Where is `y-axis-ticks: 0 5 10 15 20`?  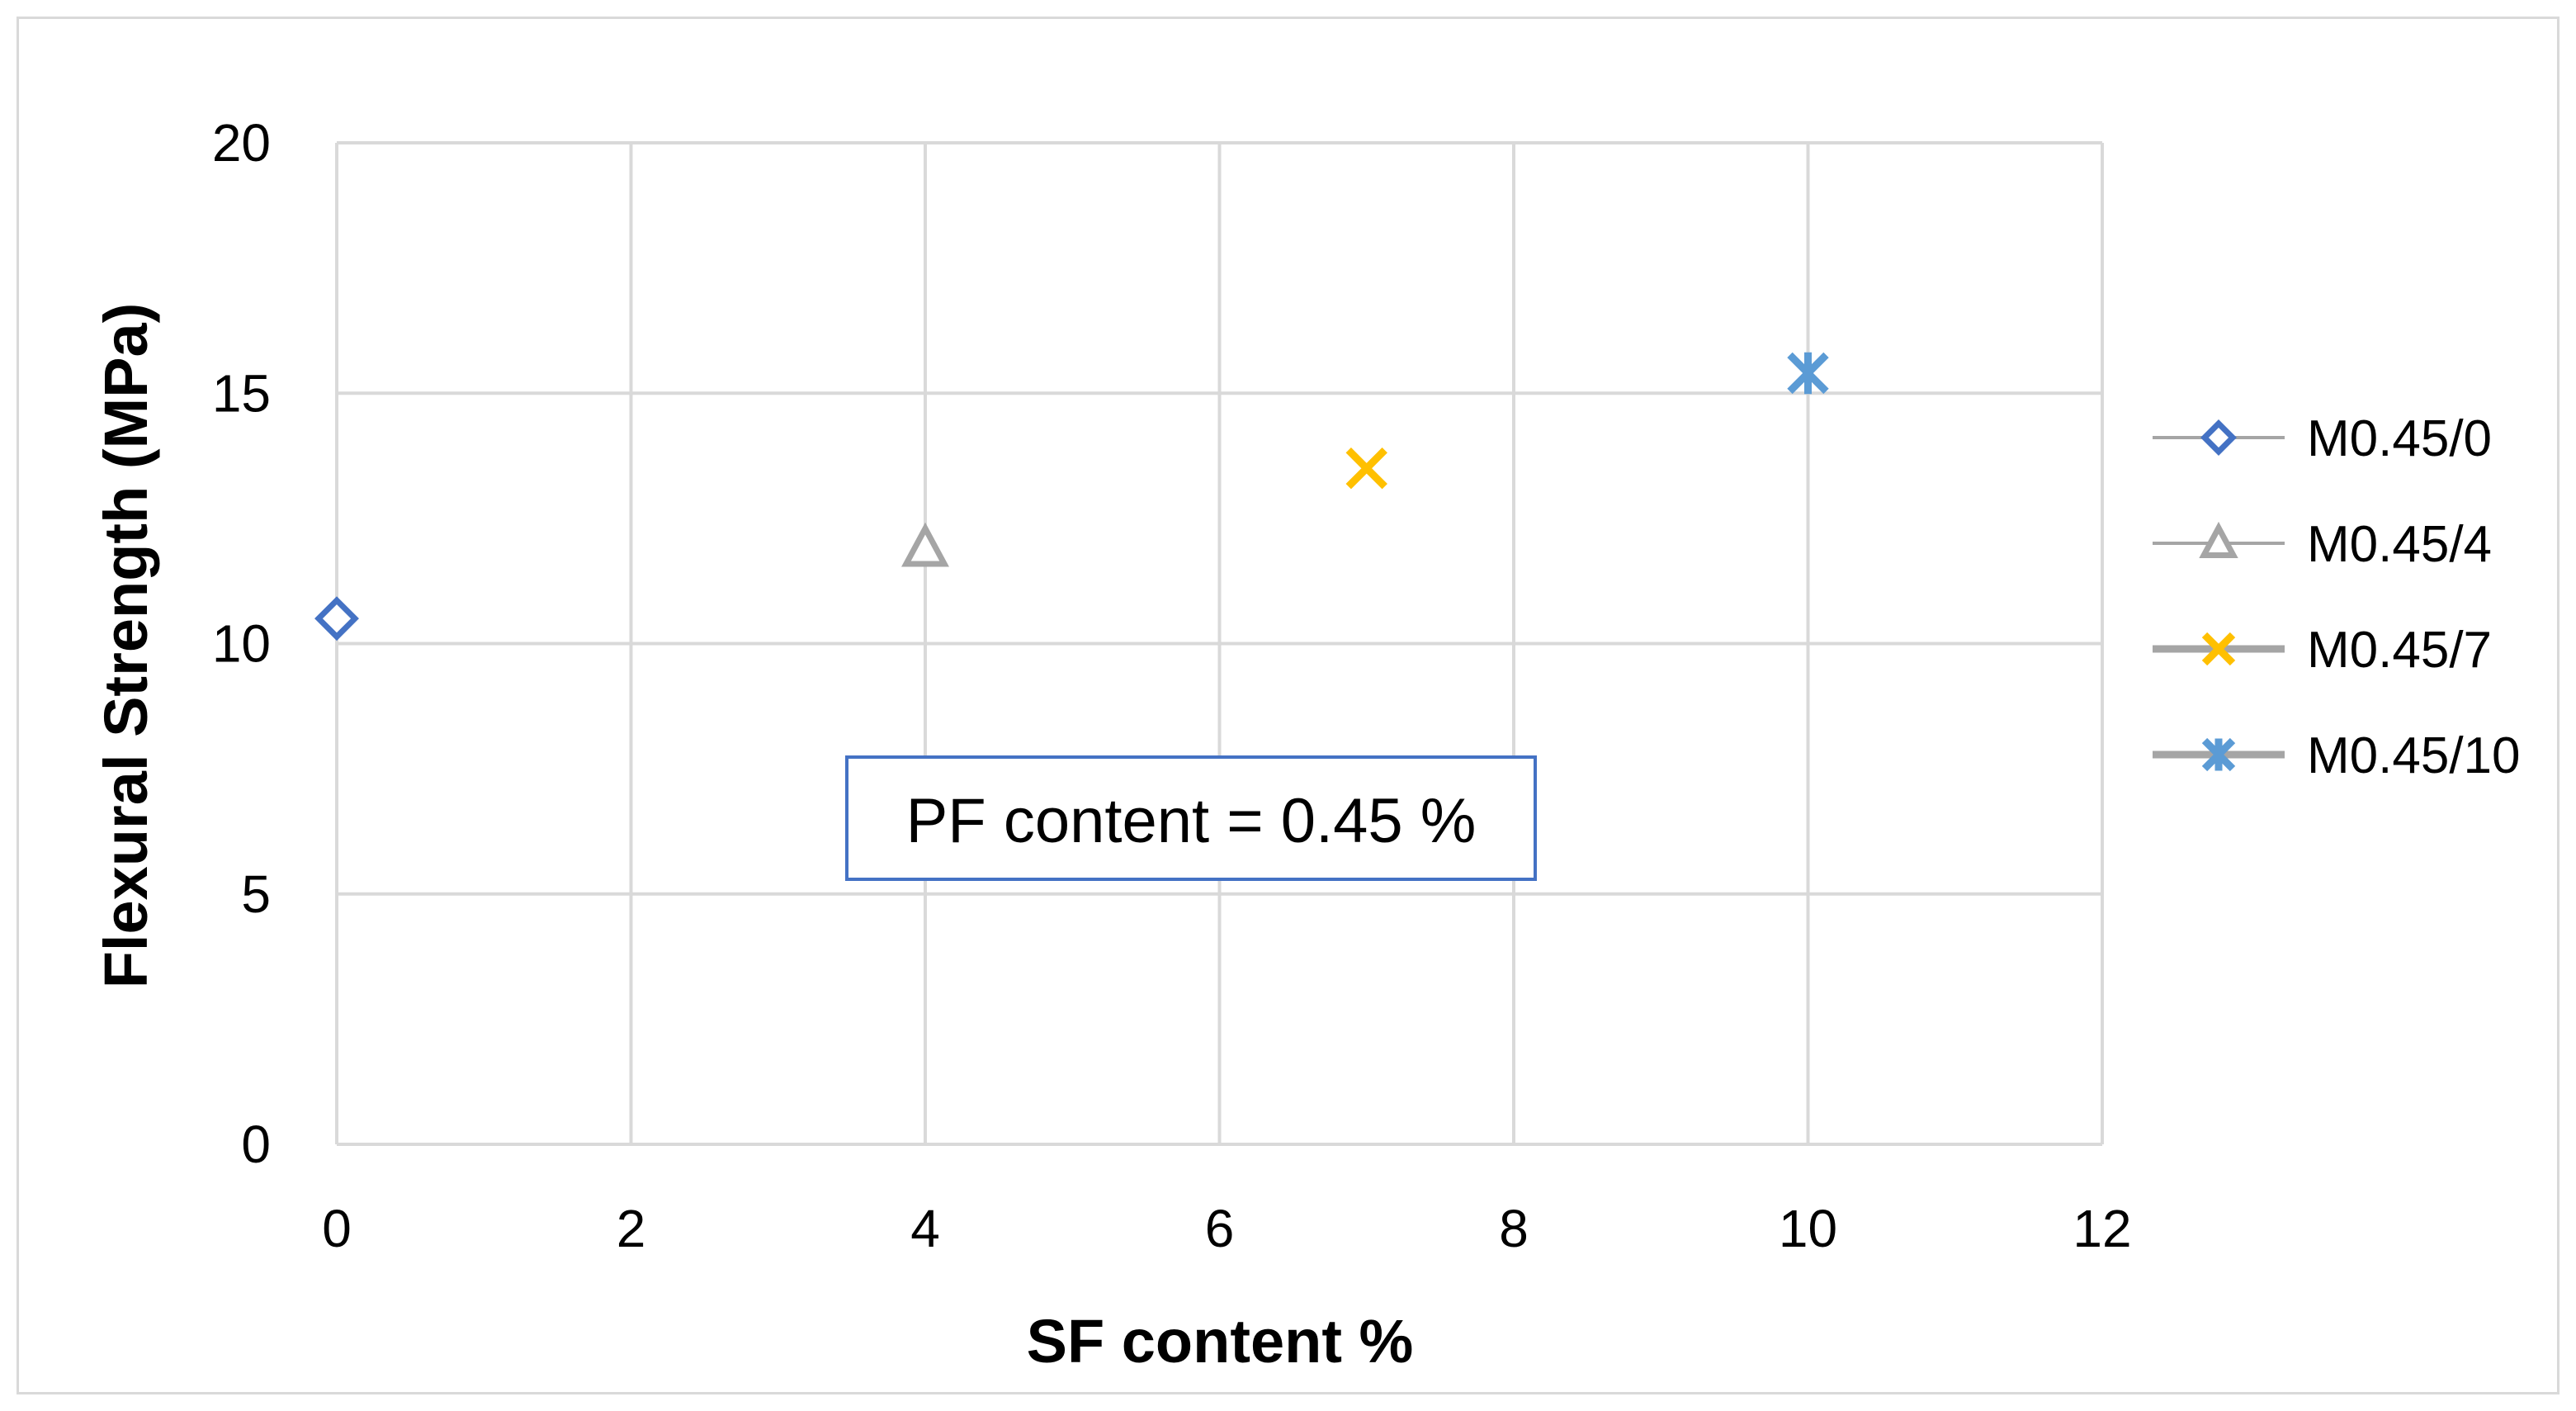 y-axis-ticks: 0 5 10 15 20 is located at coordinates (241, 643).